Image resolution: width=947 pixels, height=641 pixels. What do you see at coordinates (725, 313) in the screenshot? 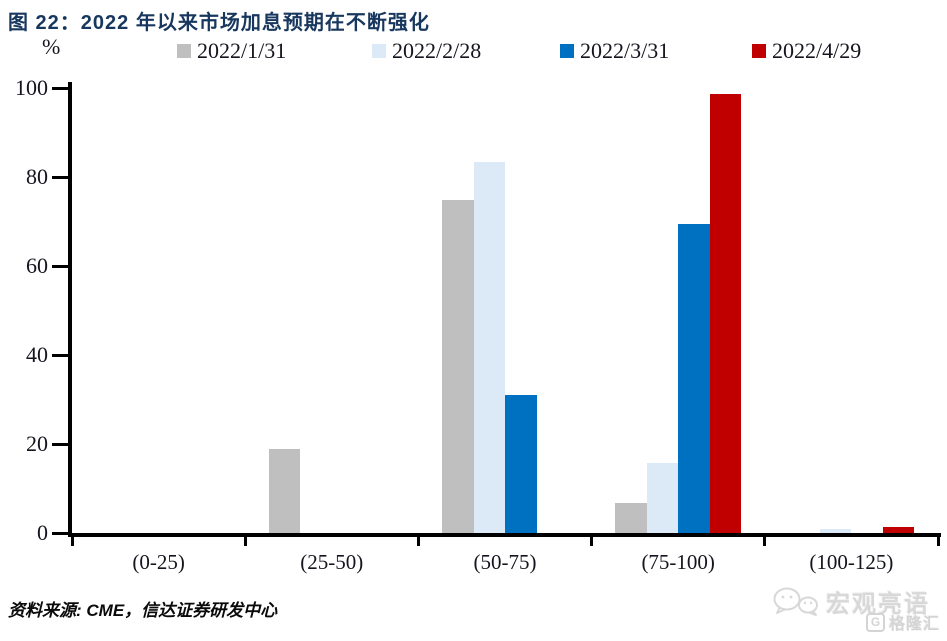
I see `bar-2022/4/29-(75-100)` at bounding box center [725, 313].